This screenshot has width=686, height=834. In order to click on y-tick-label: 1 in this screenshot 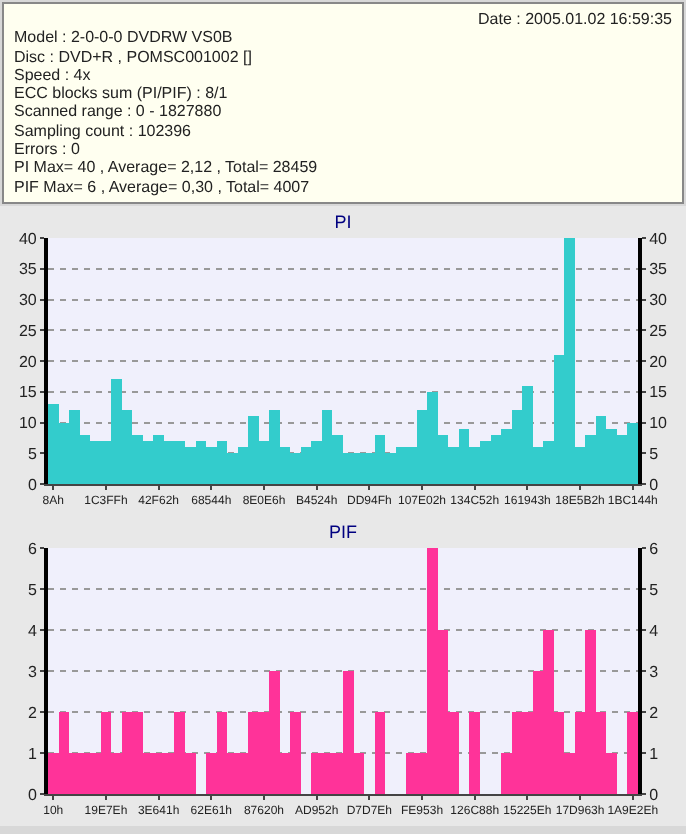, I will do `click(32, 753)`.